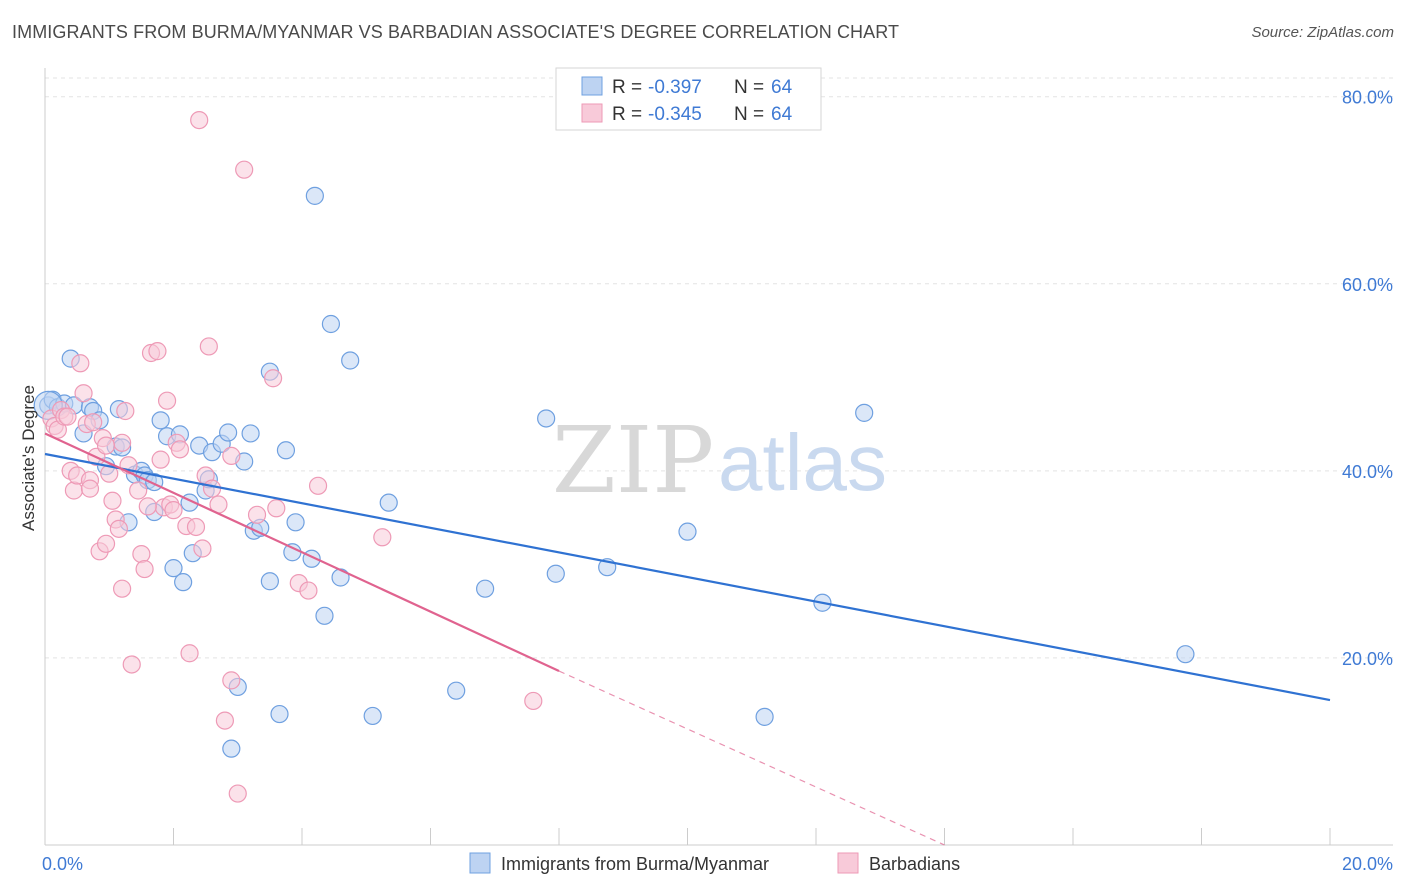 The image size is (1406, 892). Describe the element at coordinates (1367, 659) in the screenshot. I see `y-tick-label-20: 20.0%` at that location.